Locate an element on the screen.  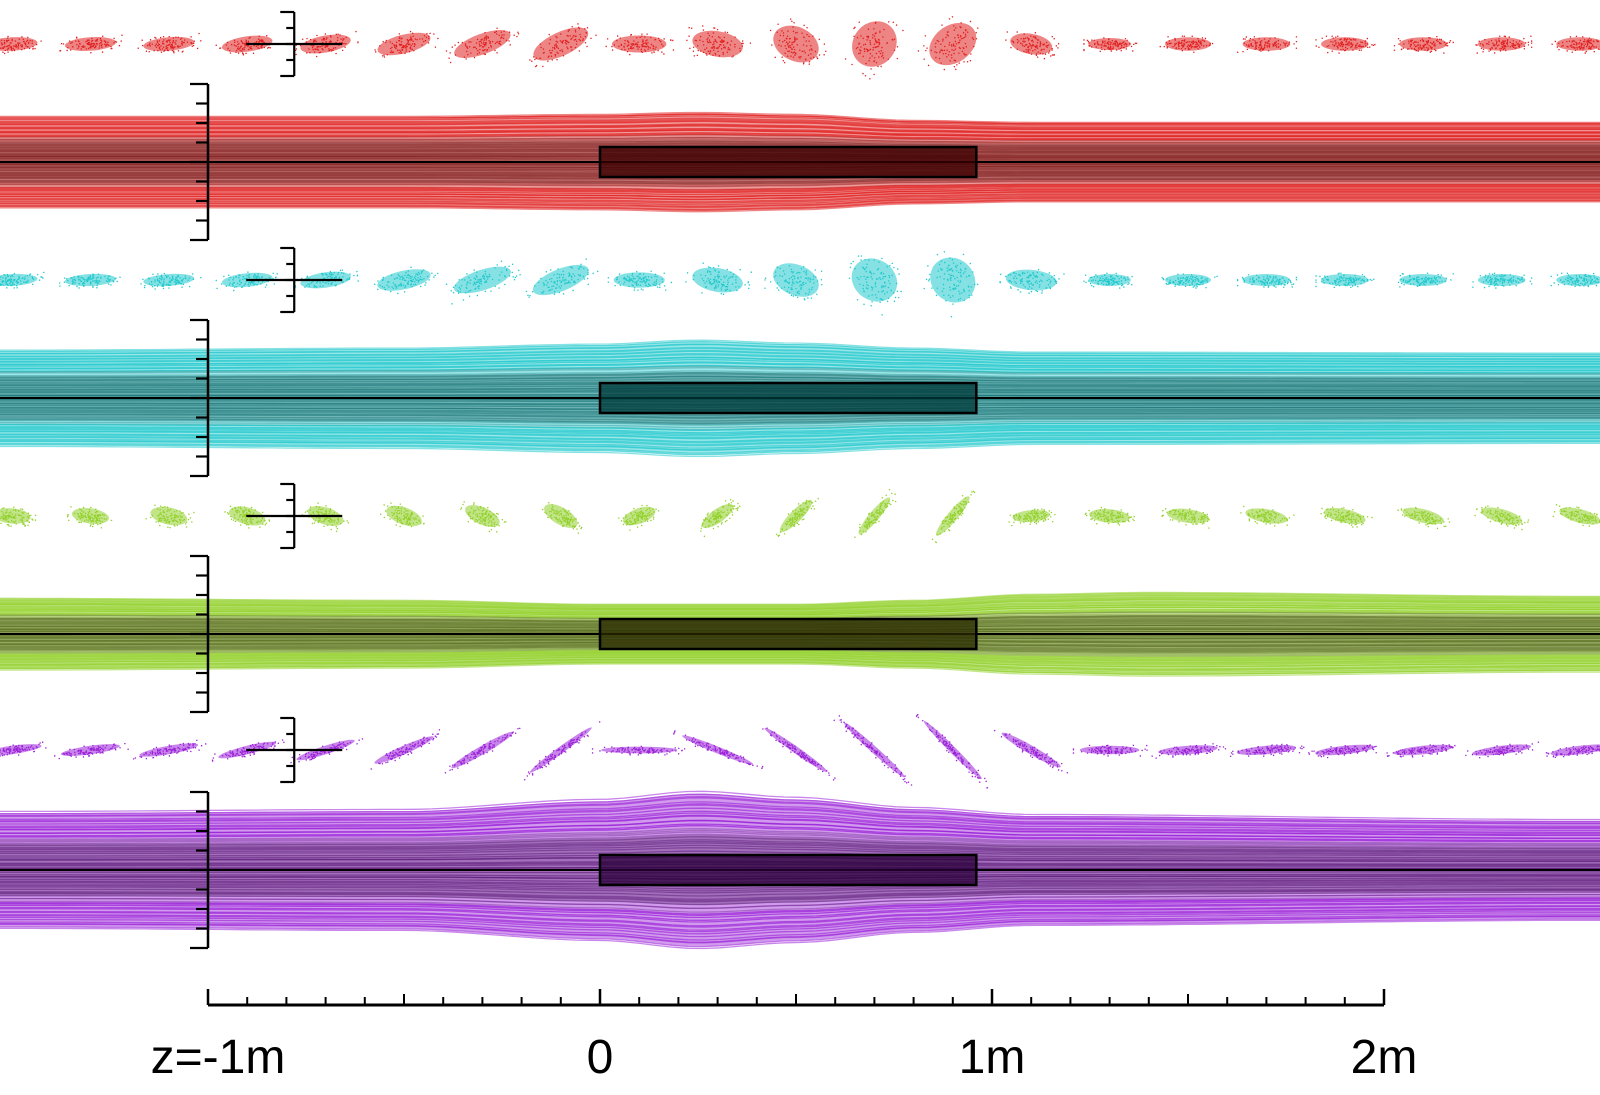
z-axis-tick-label: 0 is located at coordinates (600, 1057).